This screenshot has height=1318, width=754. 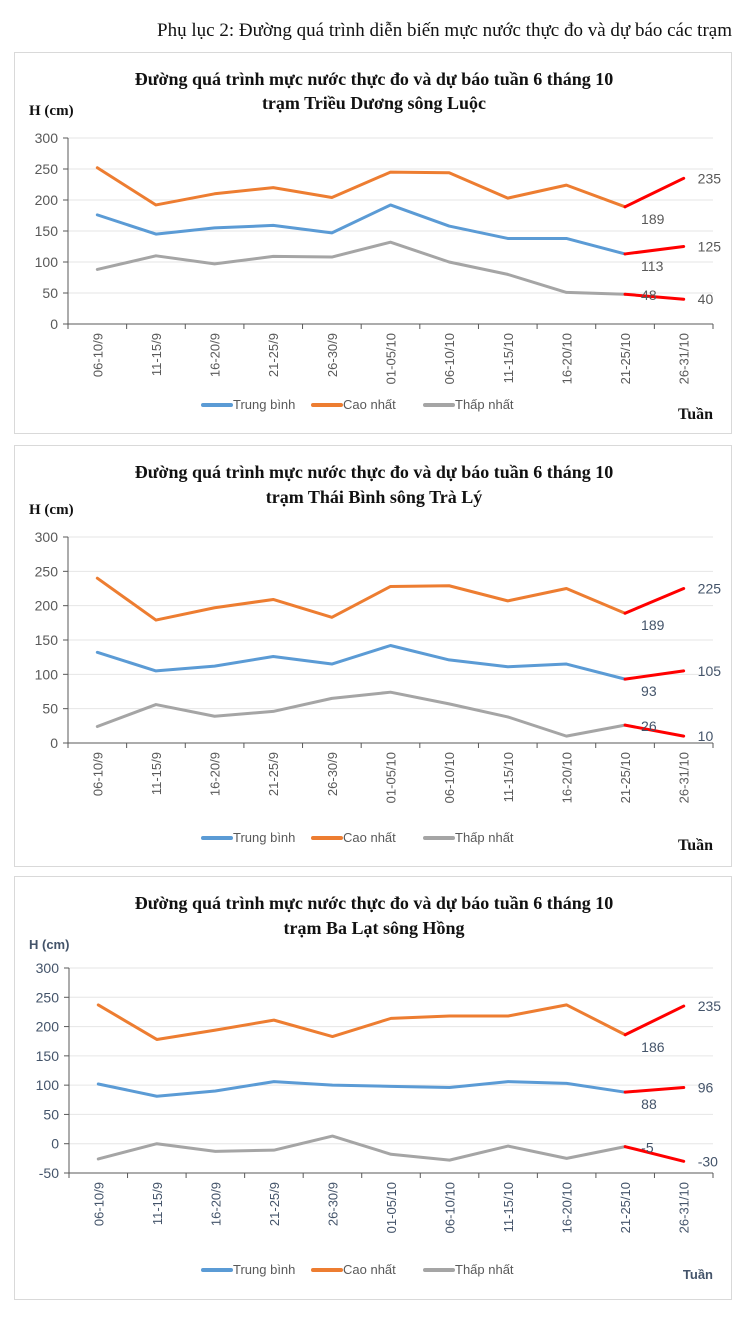 What do you see at coordinates (708, 1161) in the screenshot?
I see `data-label-forecast: -30` at bounding box center [708, 1161].